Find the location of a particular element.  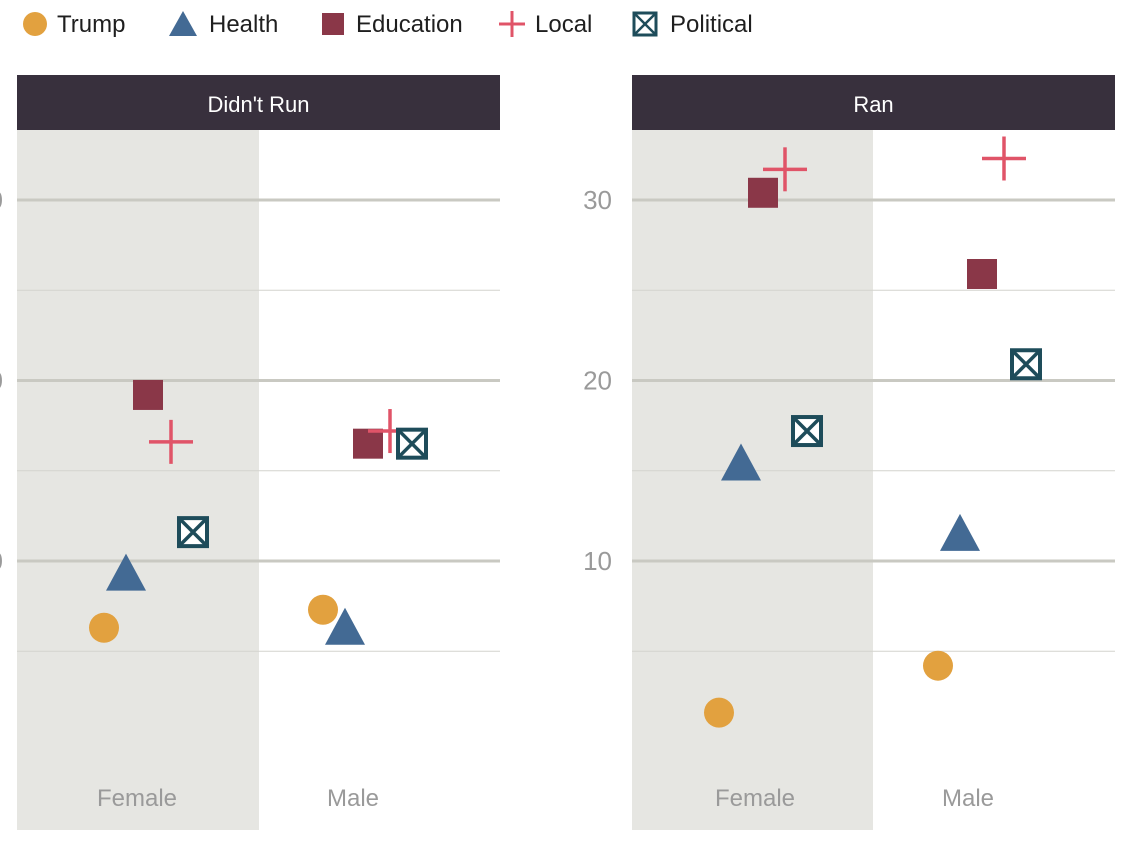

legend-marker-circle is located at coordinates (35, 24).